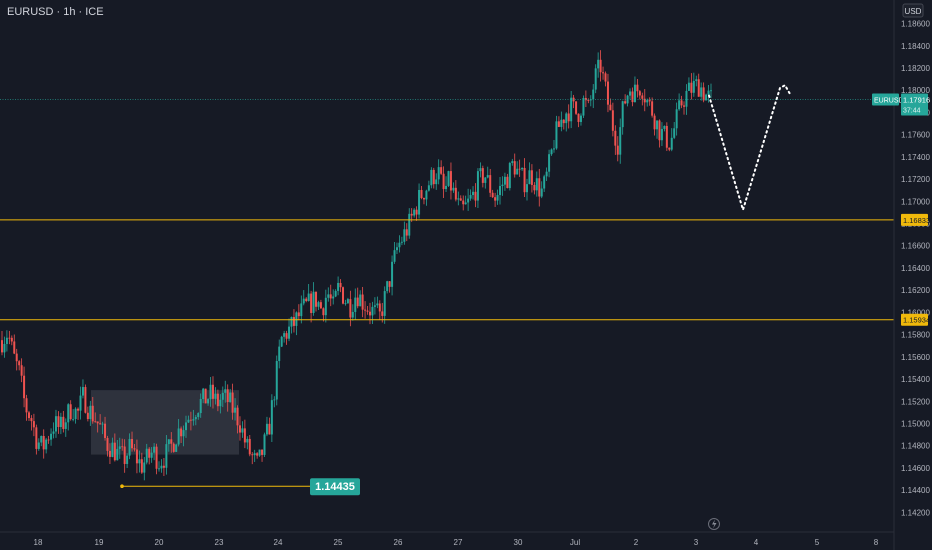 This screenshot has width=932, height=550. Describe the element at coordinates (99, 542) in the screenshot. I see `x-tick-label: 19` at that location.